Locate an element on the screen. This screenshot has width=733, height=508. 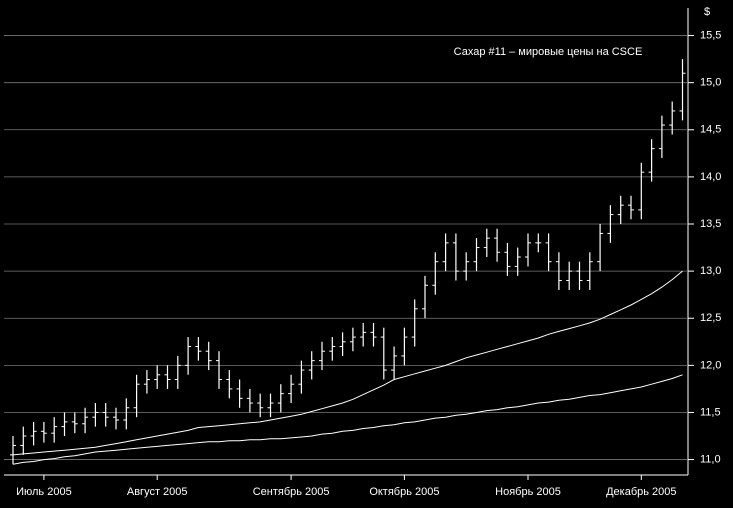
y-tick-label: 13,0 is located at coordinates (710, 271).